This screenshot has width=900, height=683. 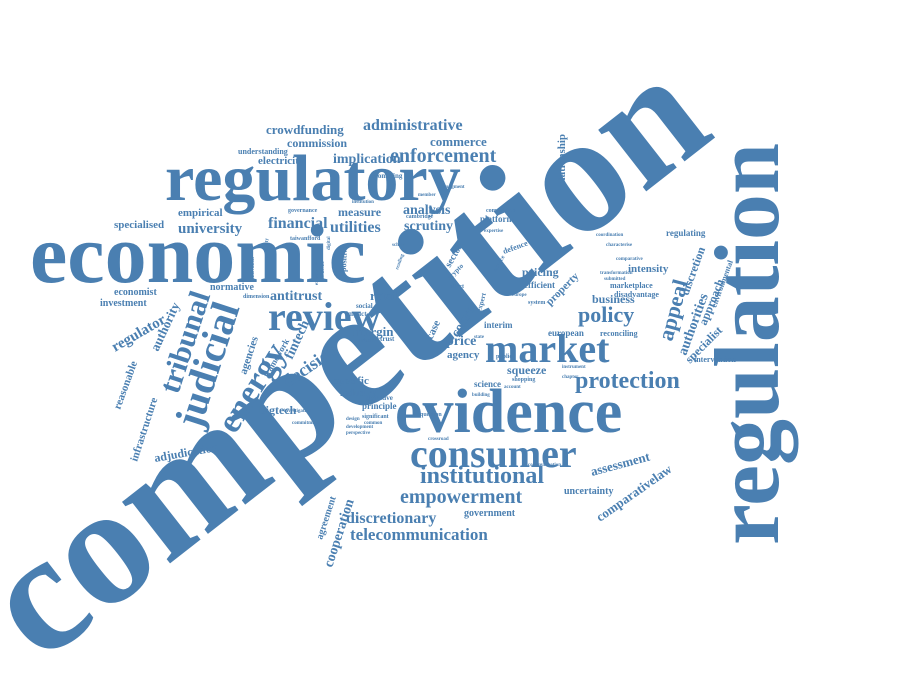 I want to click on word-administrative: administrative, so click(x=413, y=125).